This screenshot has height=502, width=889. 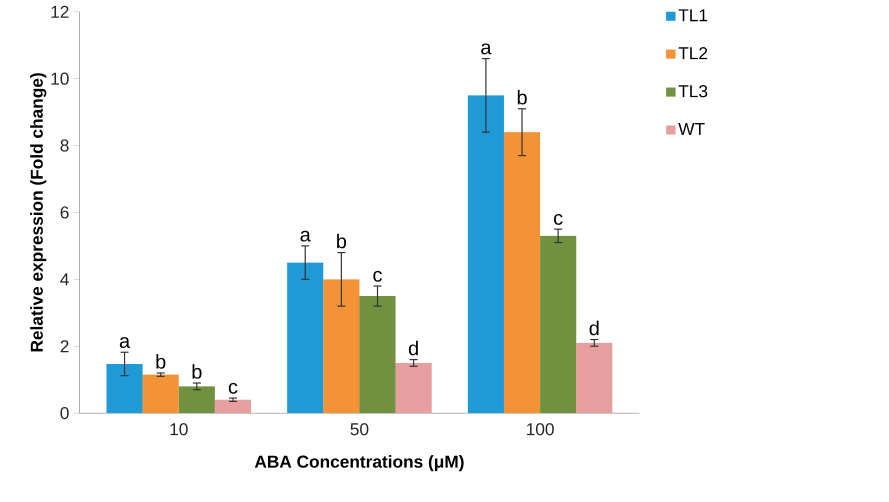 I want to click on y-tick-label: 10, so click(x=60, y=78).